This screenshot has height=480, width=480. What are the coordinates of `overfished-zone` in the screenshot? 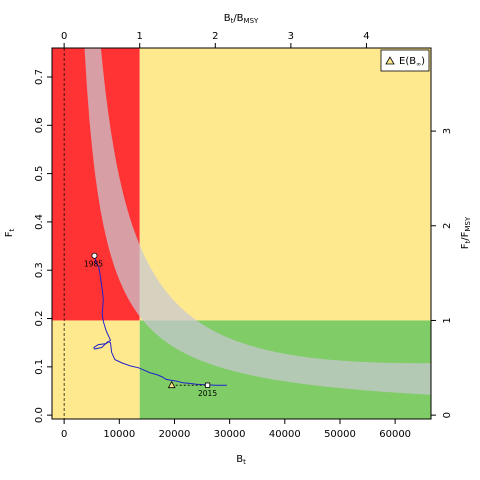 It's located at (96, 369).